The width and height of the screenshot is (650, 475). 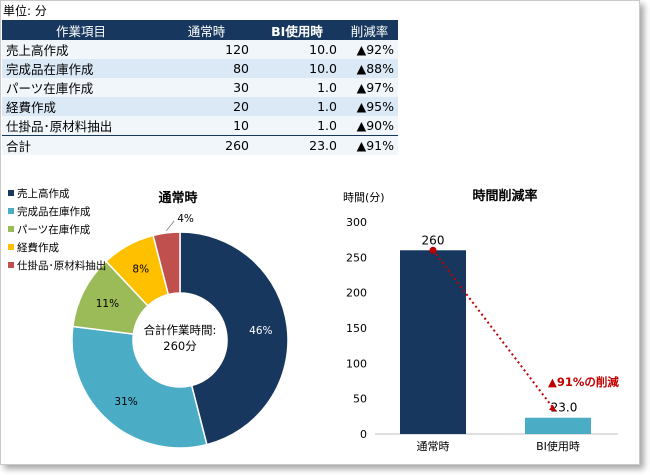 I want to click on y-tick-label: 0, so click(x=363, y=434).